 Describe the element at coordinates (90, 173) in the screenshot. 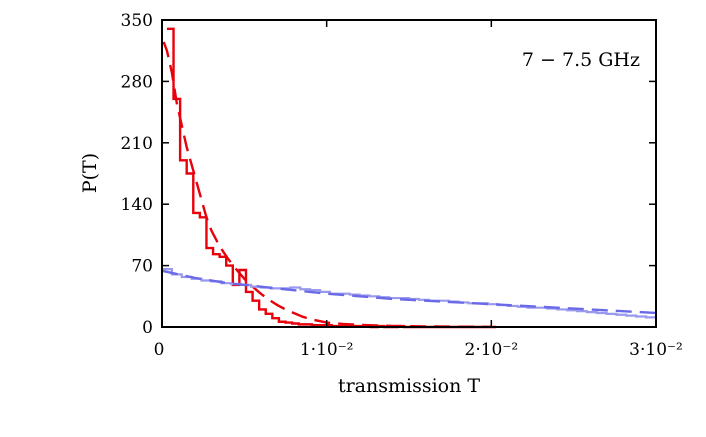

I see `y-axis-label: P(T)` at that location.